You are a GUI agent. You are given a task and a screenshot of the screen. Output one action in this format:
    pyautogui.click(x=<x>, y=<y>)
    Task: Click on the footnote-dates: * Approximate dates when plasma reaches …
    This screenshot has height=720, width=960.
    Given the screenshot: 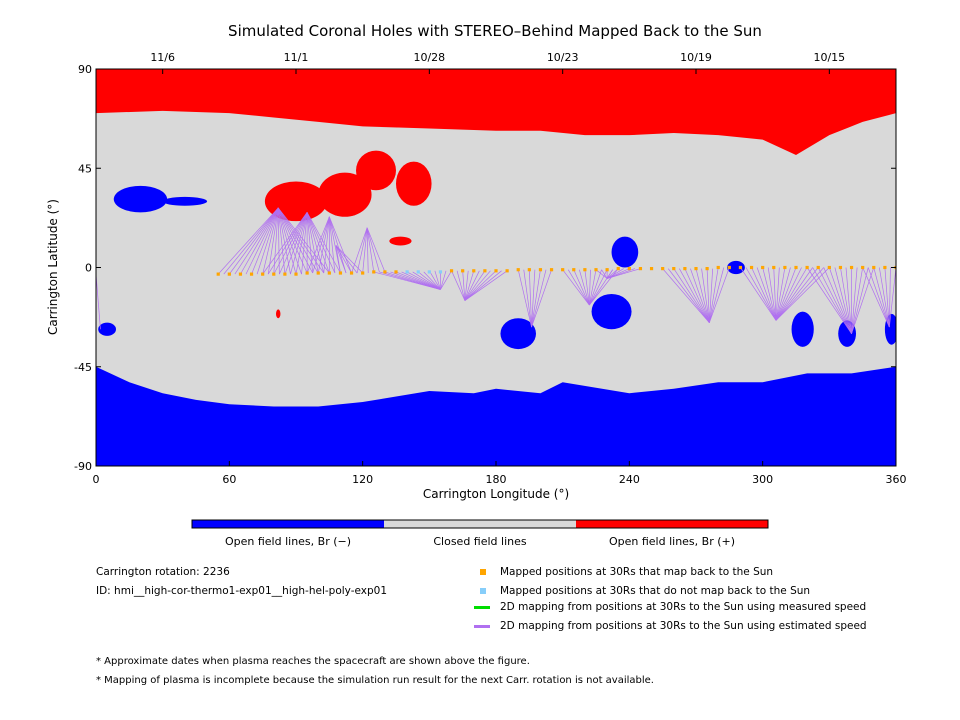 What is the action you would take?
    pyautogui.click(x=313, y=661)
    